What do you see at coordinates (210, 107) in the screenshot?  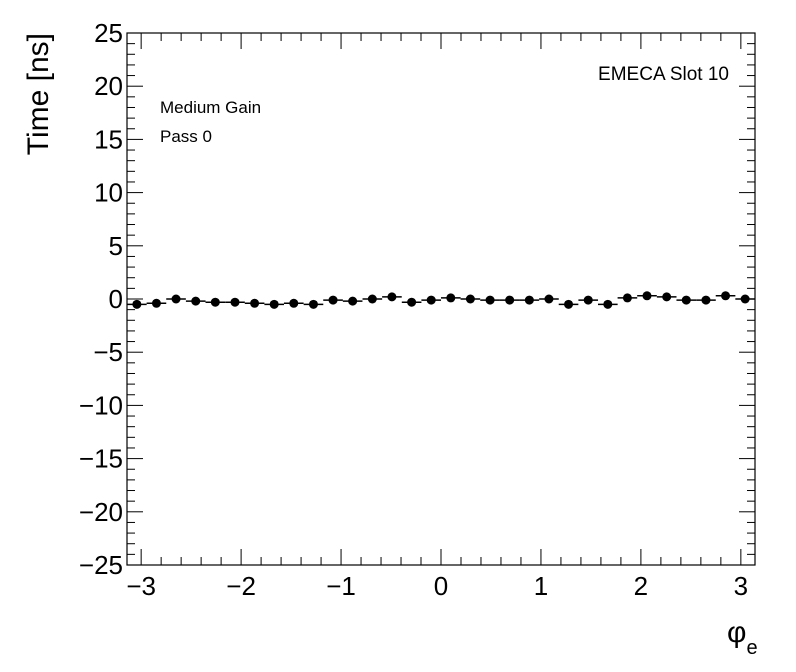 I see `gain-label: Medium Gain` at bounding box center [210, 107].